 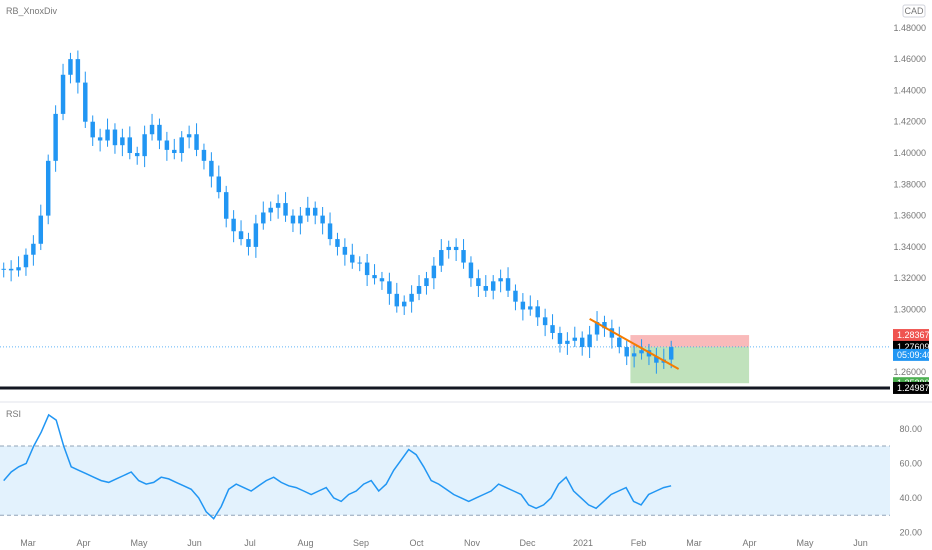 I want to click on price-badge: 05:09:40, so click(x=912, y=354).